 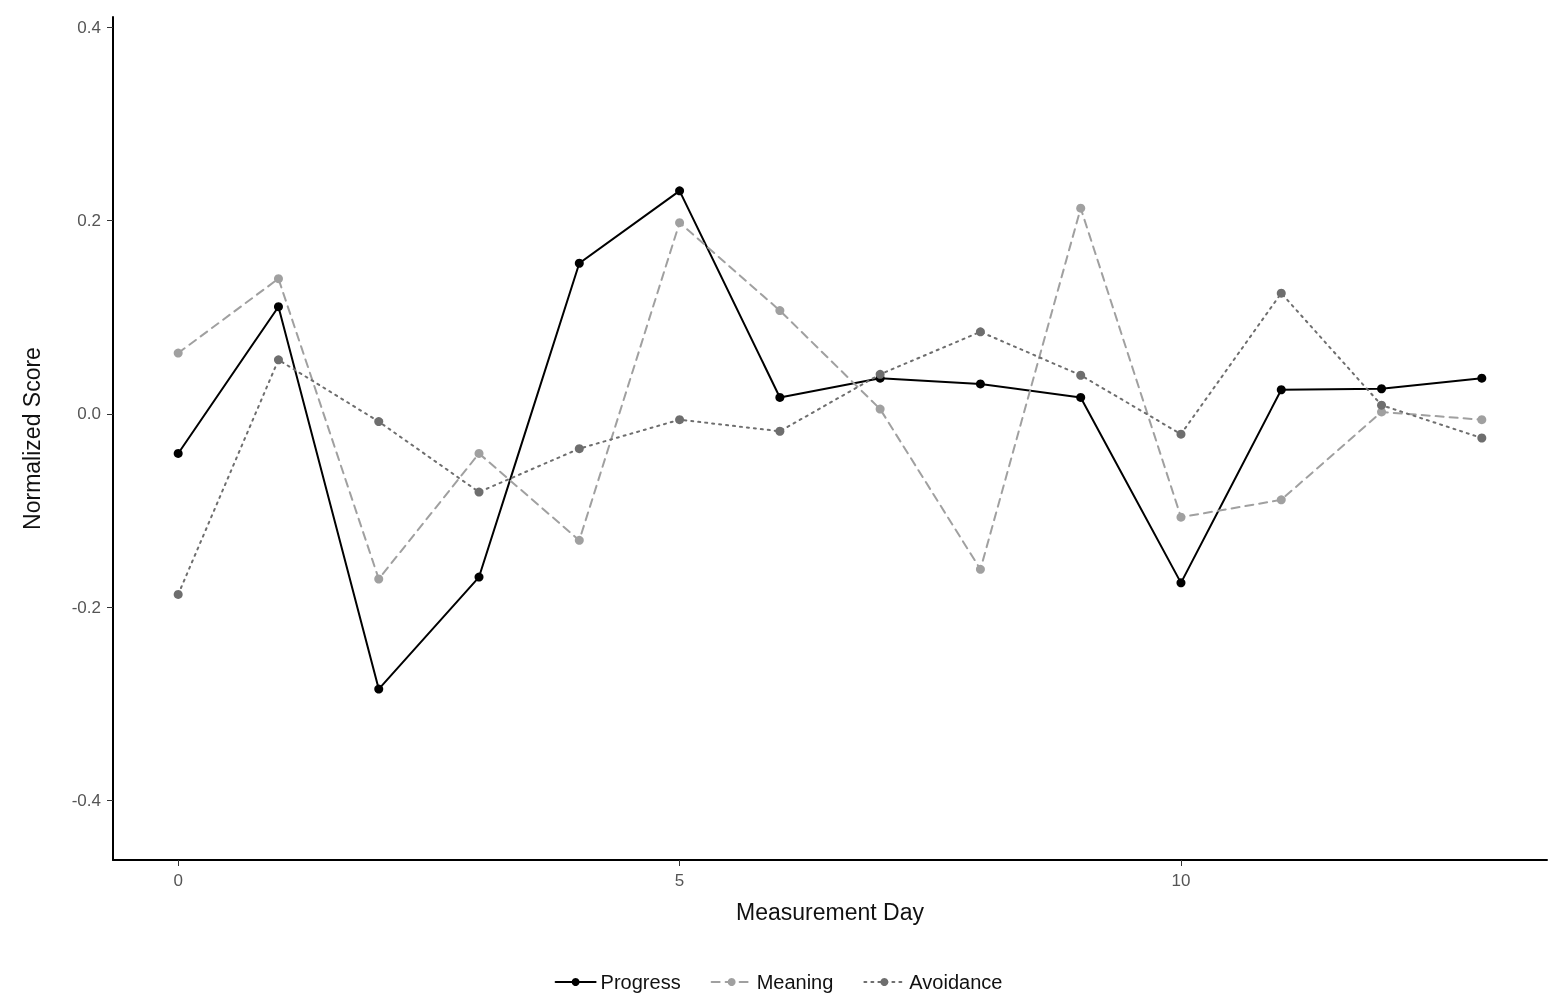 What do you see at coordinates (178, 880) in the screenshot?
I see `x-tick-label: 0` at bounding box center [178, 880].